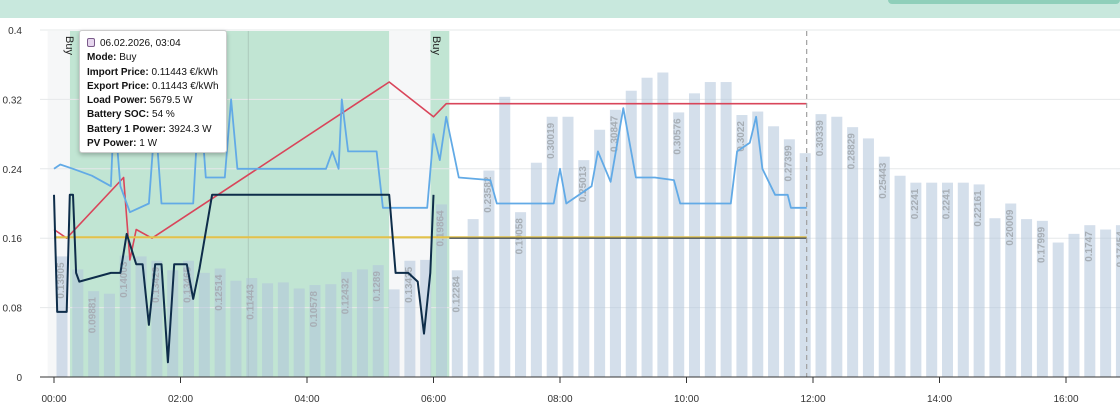 This screenshot has width=1120, height=409. I want to click on tooltip-pv: 1 W, so click(148, 144).